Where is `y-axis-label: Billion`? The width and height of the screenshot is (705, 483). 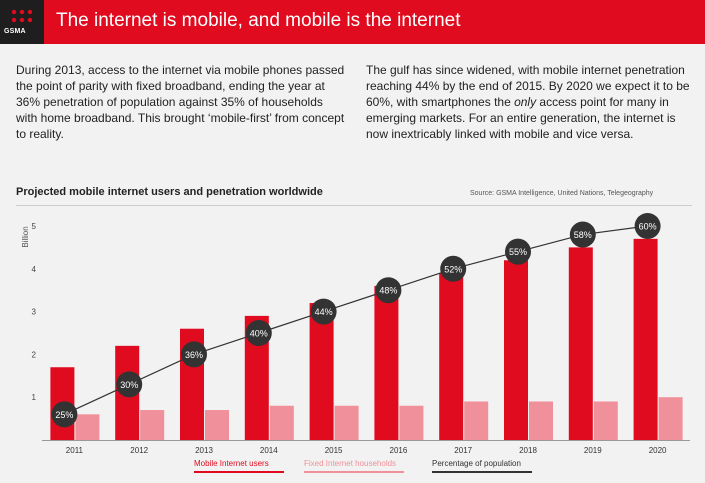 y-axis-label: Billion is located at coordinates (25, 236).